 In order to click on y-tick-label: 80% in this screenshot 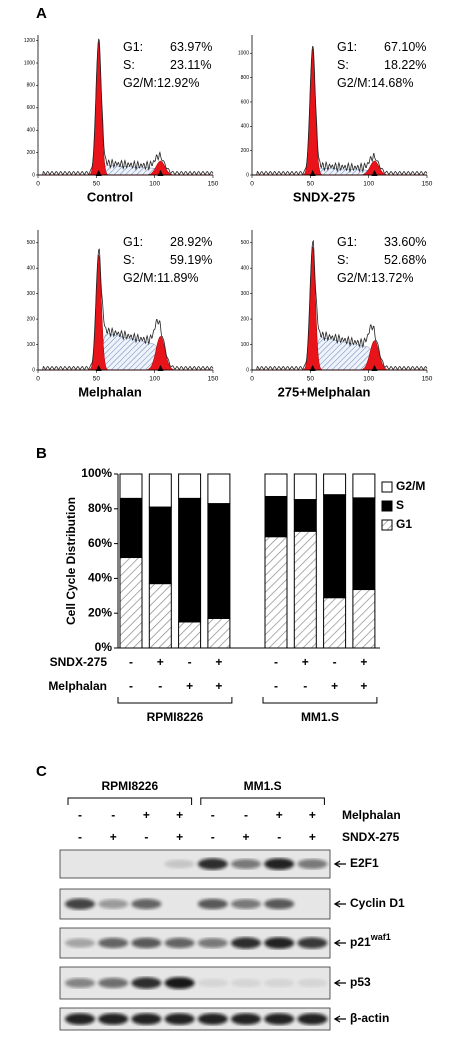, I will do `click(100, 508)`.